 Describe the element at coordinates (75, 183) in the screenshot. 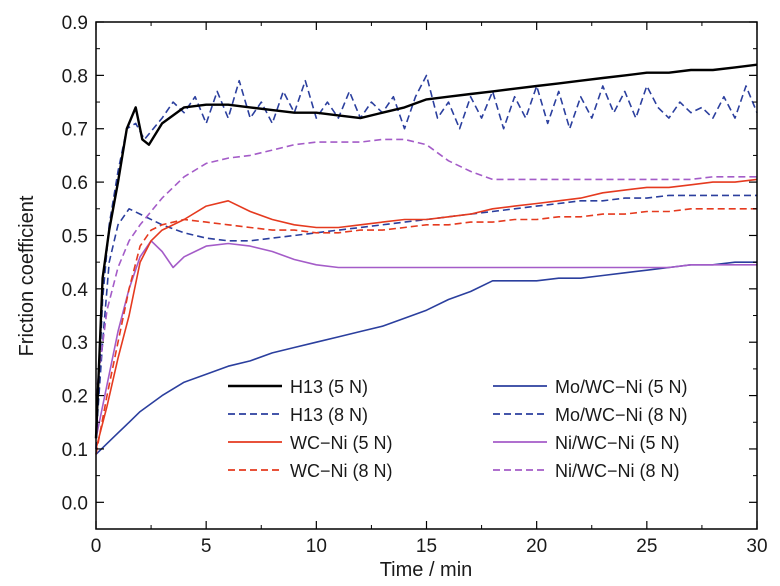

I see `y-tick-label: 0.6` at that location.